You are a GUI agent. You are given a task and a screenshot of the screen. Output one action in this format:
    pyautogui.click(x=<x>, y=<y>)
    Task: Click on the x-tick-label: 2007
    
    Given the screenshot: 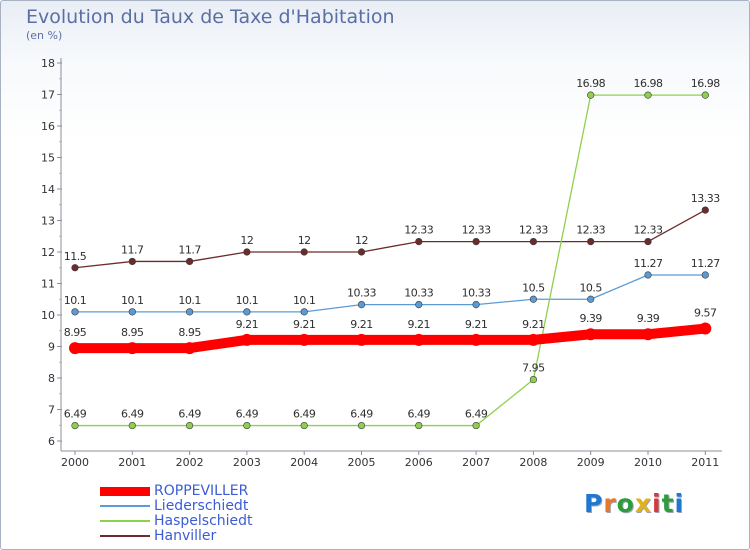 What is the action you would take?
    pyautogui.click(x=476, y=462)
    